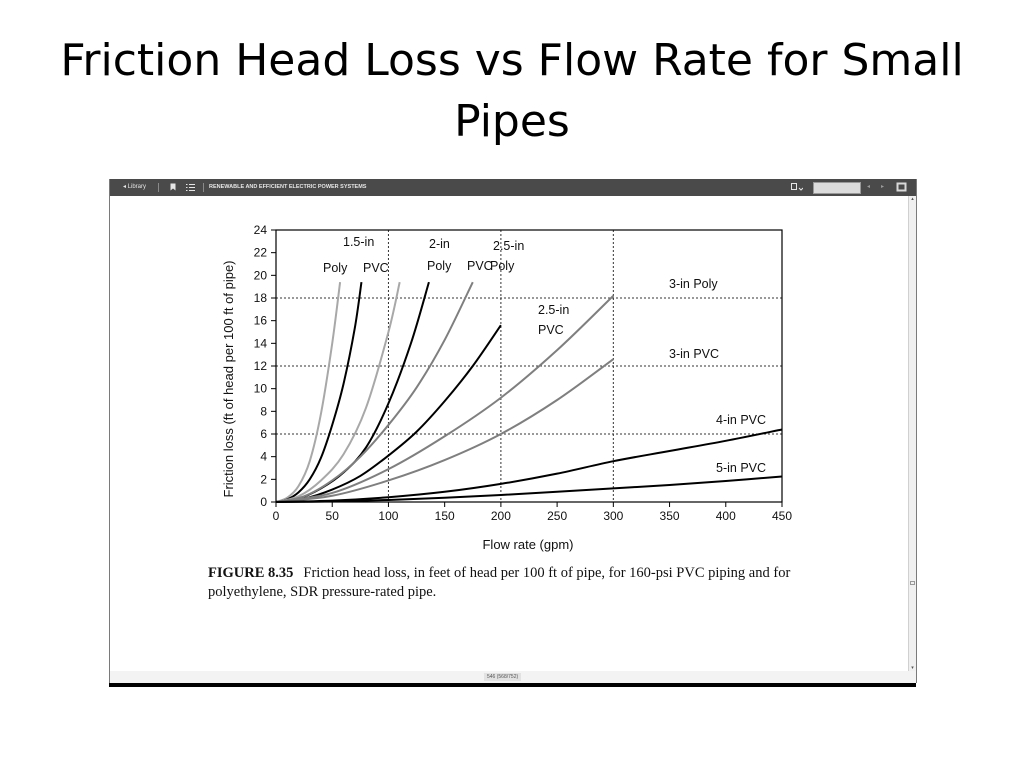 This screenshot has height=768, width=1024. What do you see at coordinates (912, 583) in the screenshot?
I see `scroll-thumb` at bounding box center [912, 583].